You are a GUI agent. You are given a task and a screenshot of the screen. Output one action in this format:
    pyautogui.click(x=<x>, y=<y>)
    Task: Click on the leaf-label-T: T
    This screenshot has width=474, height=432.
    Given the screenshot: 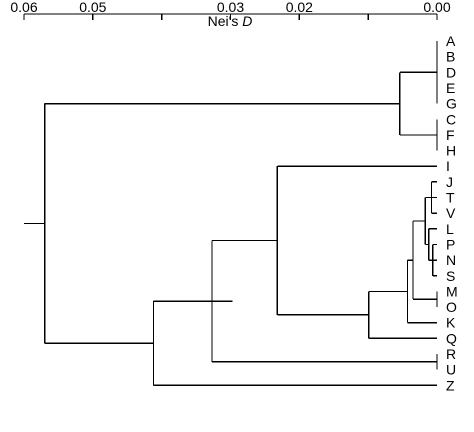 What is the action you would take?
    pyautogui.click(x=450, y=198)
    